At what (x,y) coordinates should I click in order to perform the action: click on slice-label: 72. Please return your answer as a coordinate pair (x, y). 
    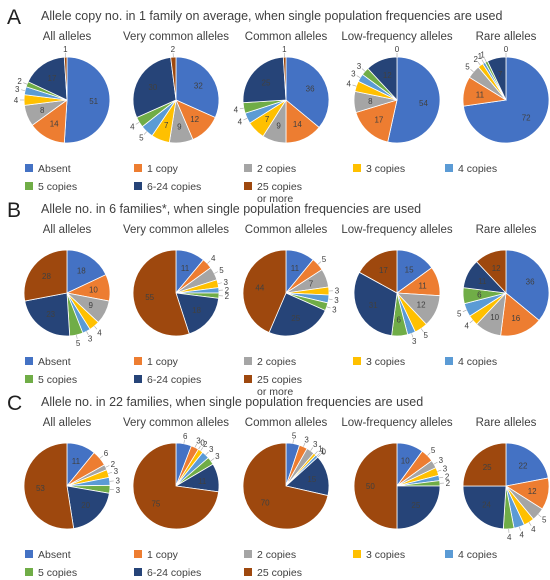
    Looking at the image, I should click on (526, 117).